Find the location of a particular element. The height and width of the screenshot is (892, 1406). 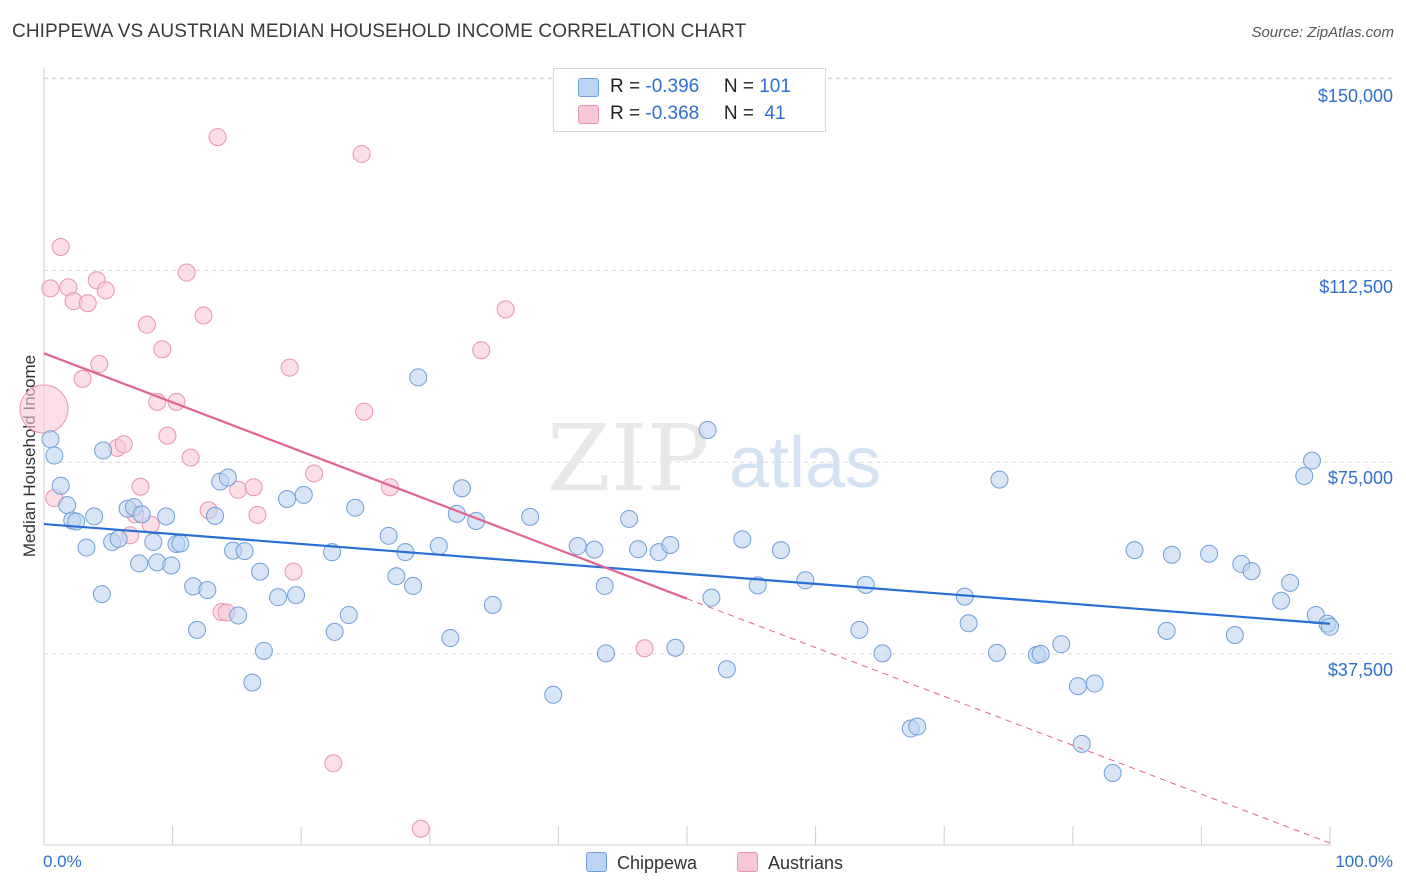

austrians-swatch is located at coordinates (588, 114).